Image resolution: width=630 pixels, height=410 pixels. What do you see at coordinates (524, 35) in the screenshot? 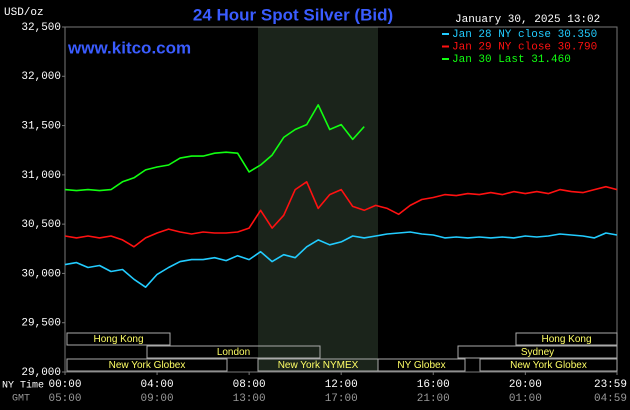
I see `legend-label: Jan 28 NY close 30.350` at bounding box center [524, 35].